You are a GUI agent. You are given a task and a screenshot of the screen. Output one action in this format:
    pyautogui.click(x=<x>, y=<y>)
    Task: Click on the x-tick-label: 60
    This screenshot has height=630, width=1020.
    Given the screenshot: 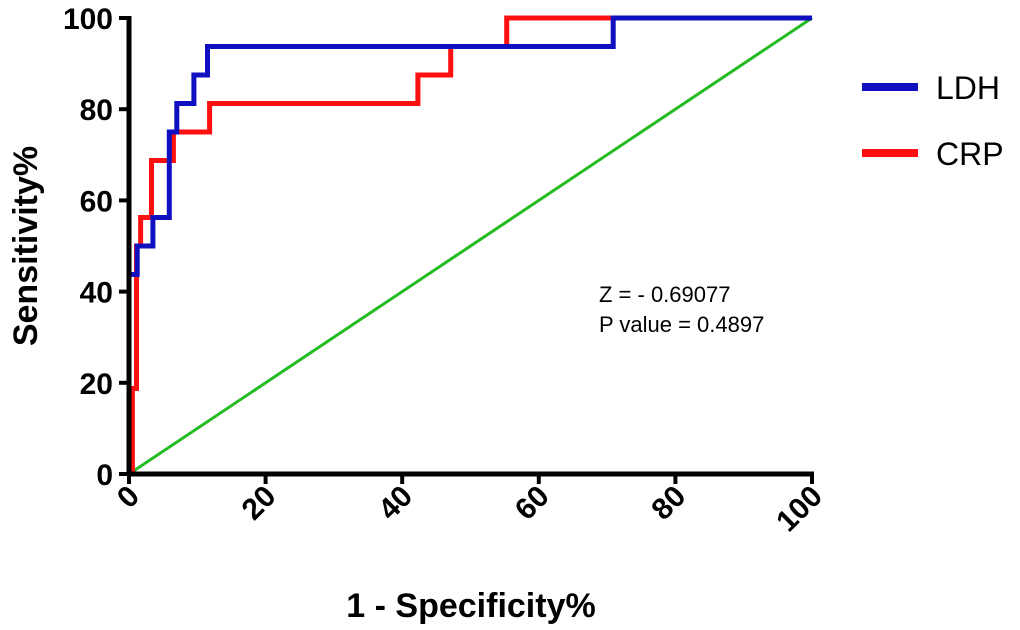 What is the action you would take?
    pyautogui.click(x=532, y=503)
    